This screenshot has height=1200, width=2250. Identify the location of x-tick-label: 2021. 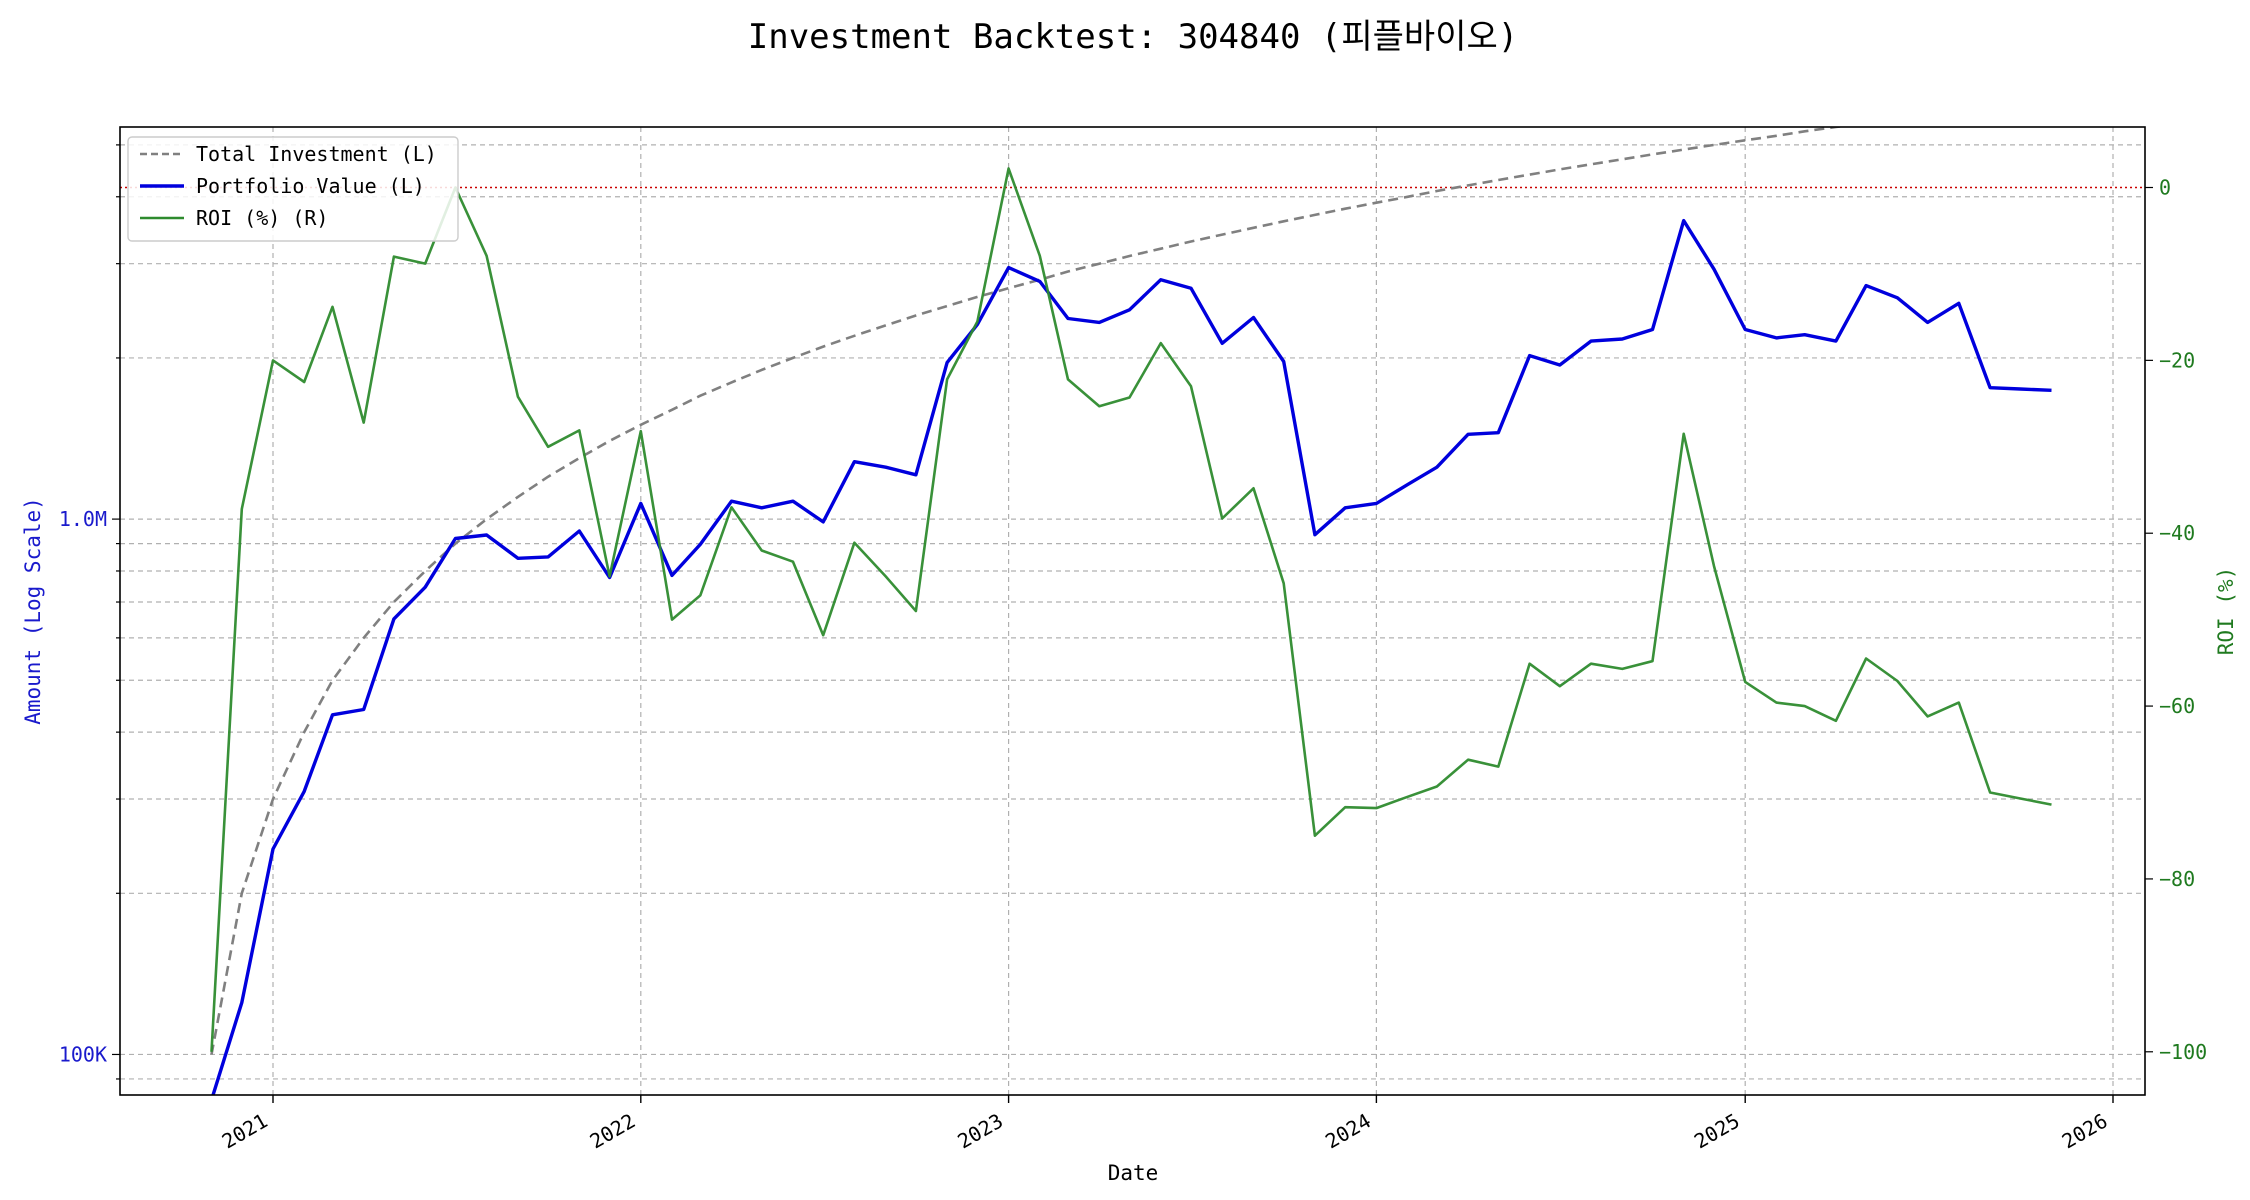
(245, 1131).